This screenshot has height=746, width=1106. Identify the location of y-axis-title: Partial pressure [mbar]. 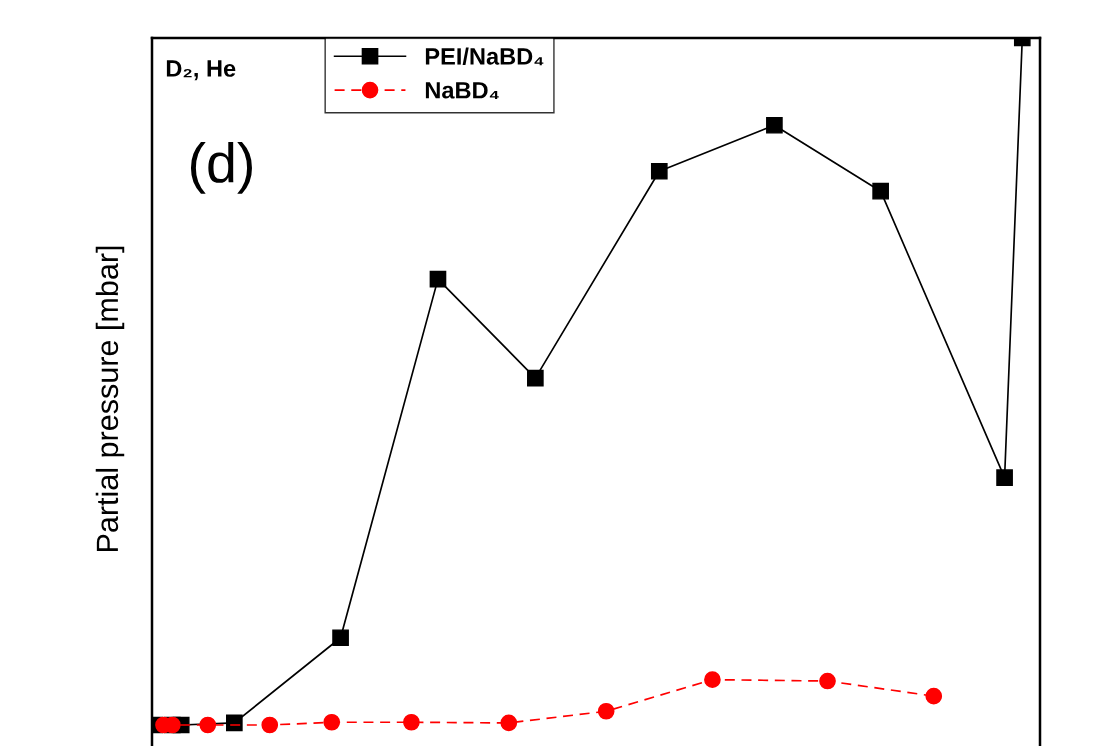
(110, 399).